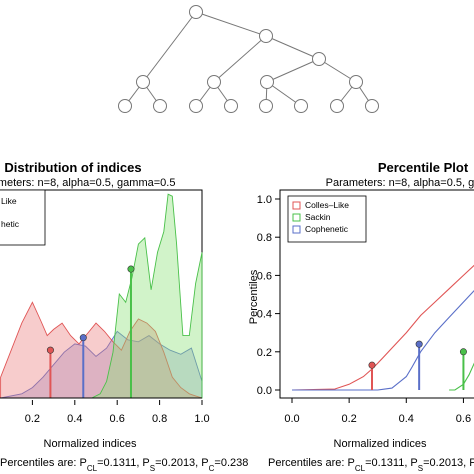  What do you see at coordinates (182, 463) in the screenshot?
I see `footer-val-s: =0.2013, P` at bounding box center [182, 463].